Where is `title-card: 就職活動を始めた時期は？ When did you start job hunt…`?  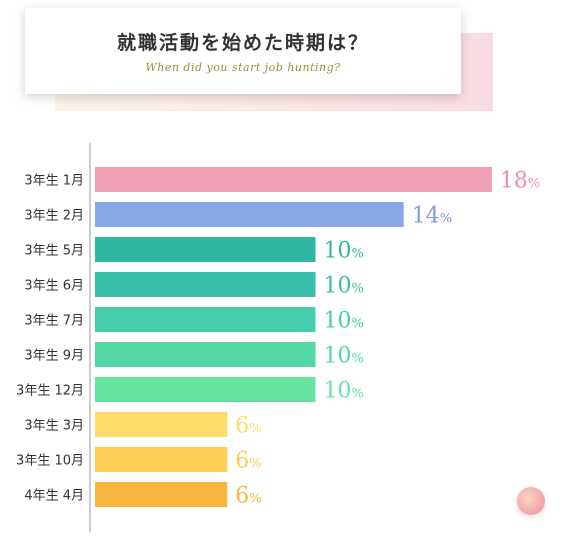
title-card: 就職活動を始めた時期は？ When did you start job hunt… is located at coordinates (243, 51).